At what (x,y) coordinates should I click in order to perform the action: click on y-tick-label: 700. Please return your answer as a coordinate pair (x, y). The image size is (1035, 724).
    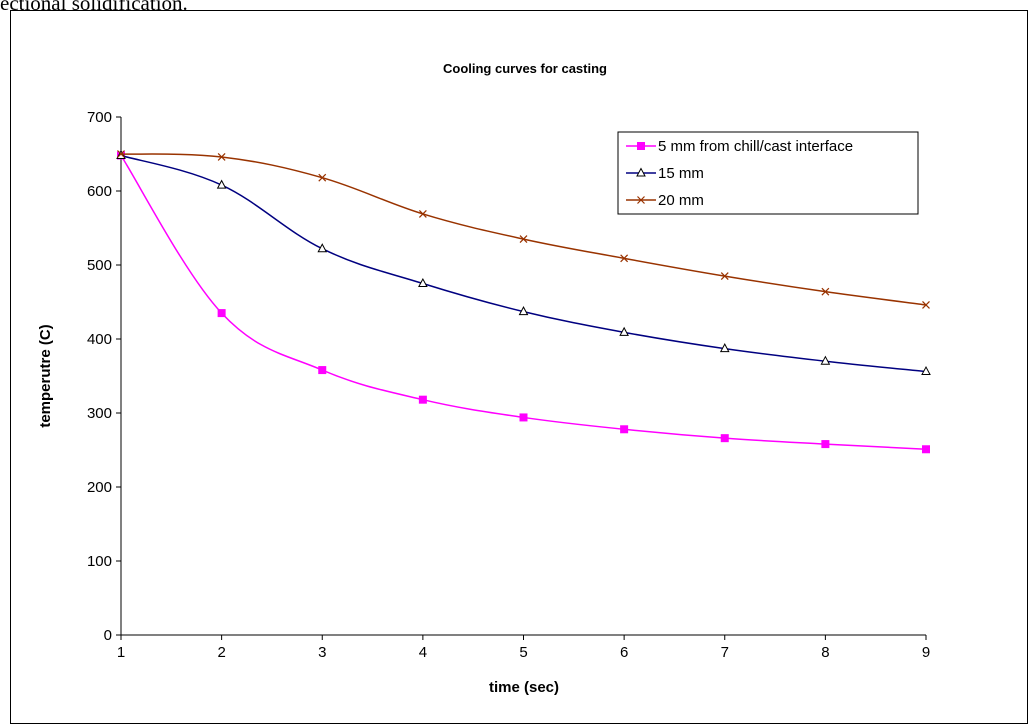
    Looking at the image, I should click on (99, 117).